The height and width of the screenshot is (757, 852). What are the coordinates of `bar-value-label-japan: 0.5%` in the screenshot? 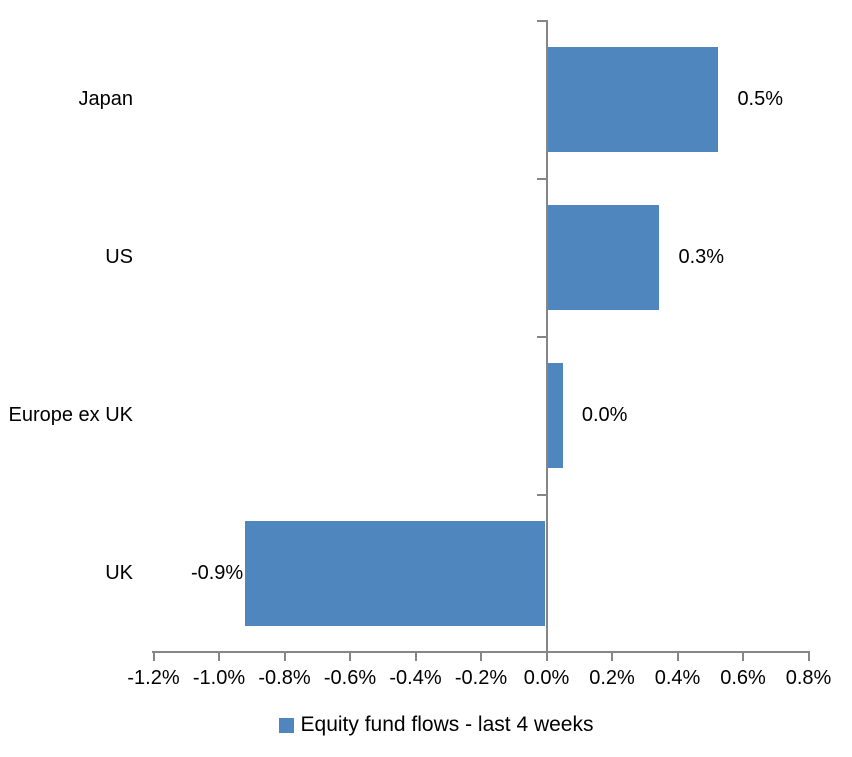 It's located at (760, 98).